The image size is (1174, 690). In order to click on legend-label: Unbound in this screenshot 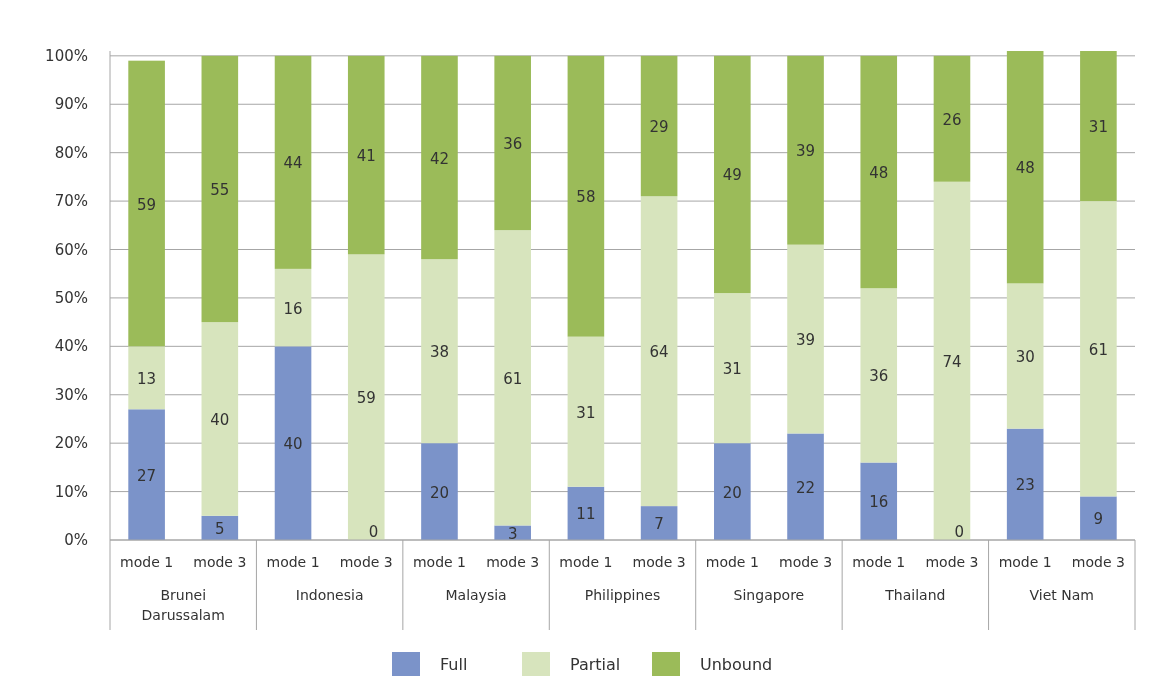, I will do `click(736, 664)`.